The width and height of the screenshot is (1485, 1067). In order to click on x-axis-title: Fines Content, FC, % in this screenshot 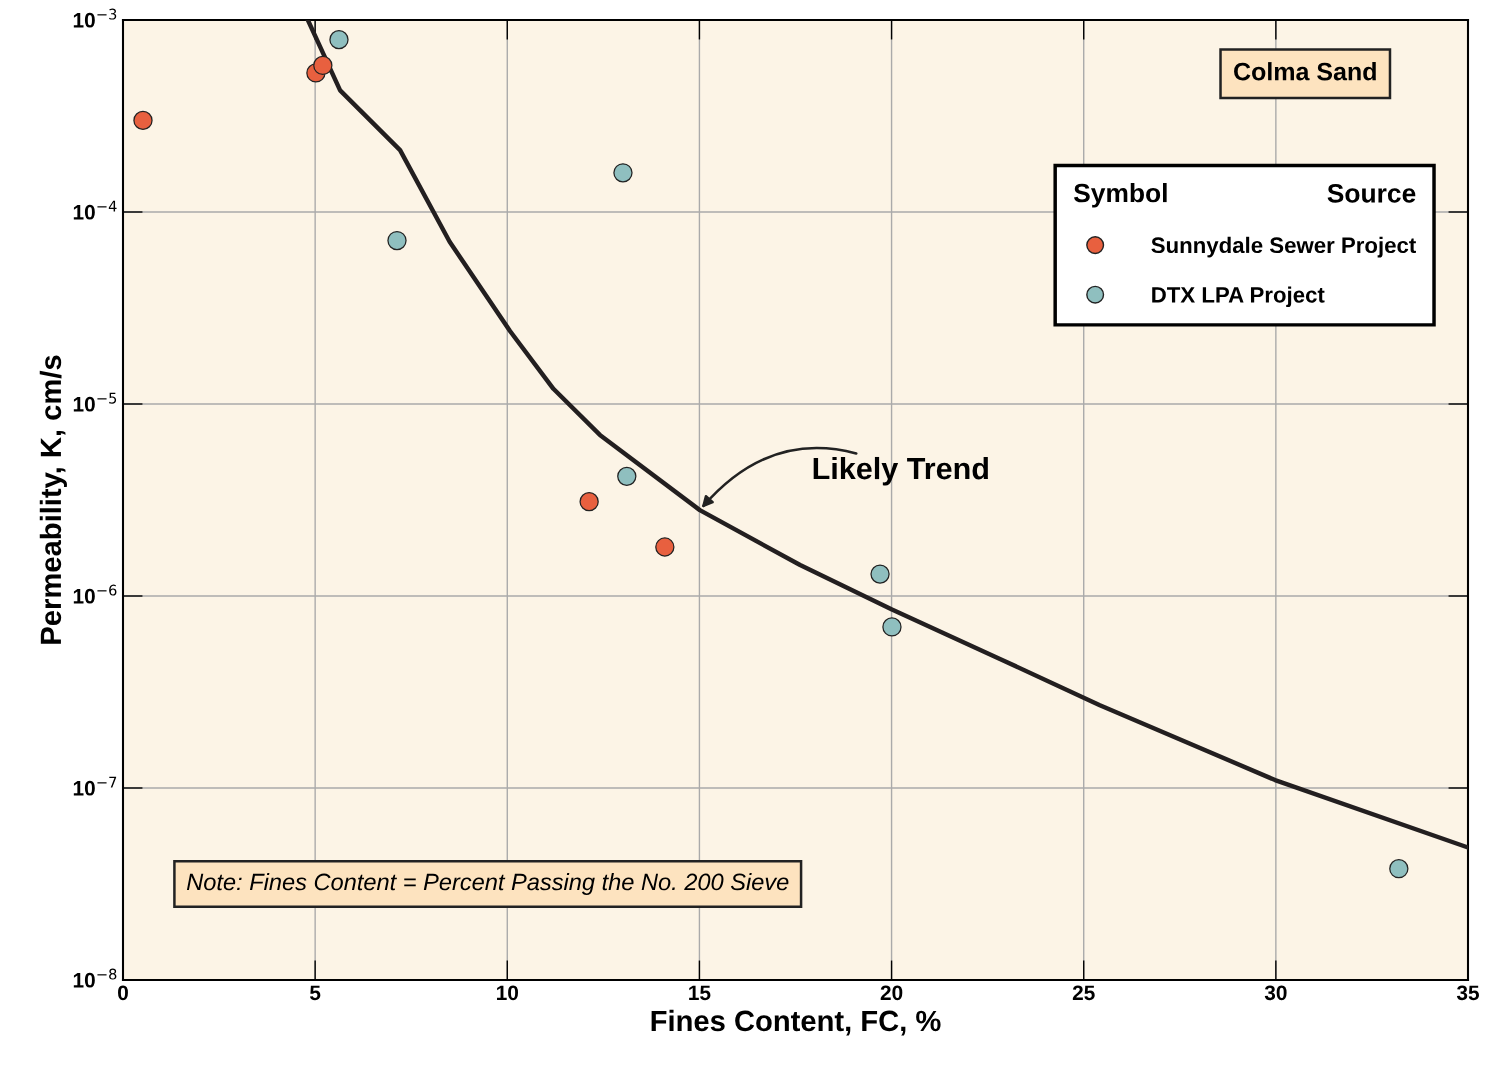, I will do `click(796, 1022)`.